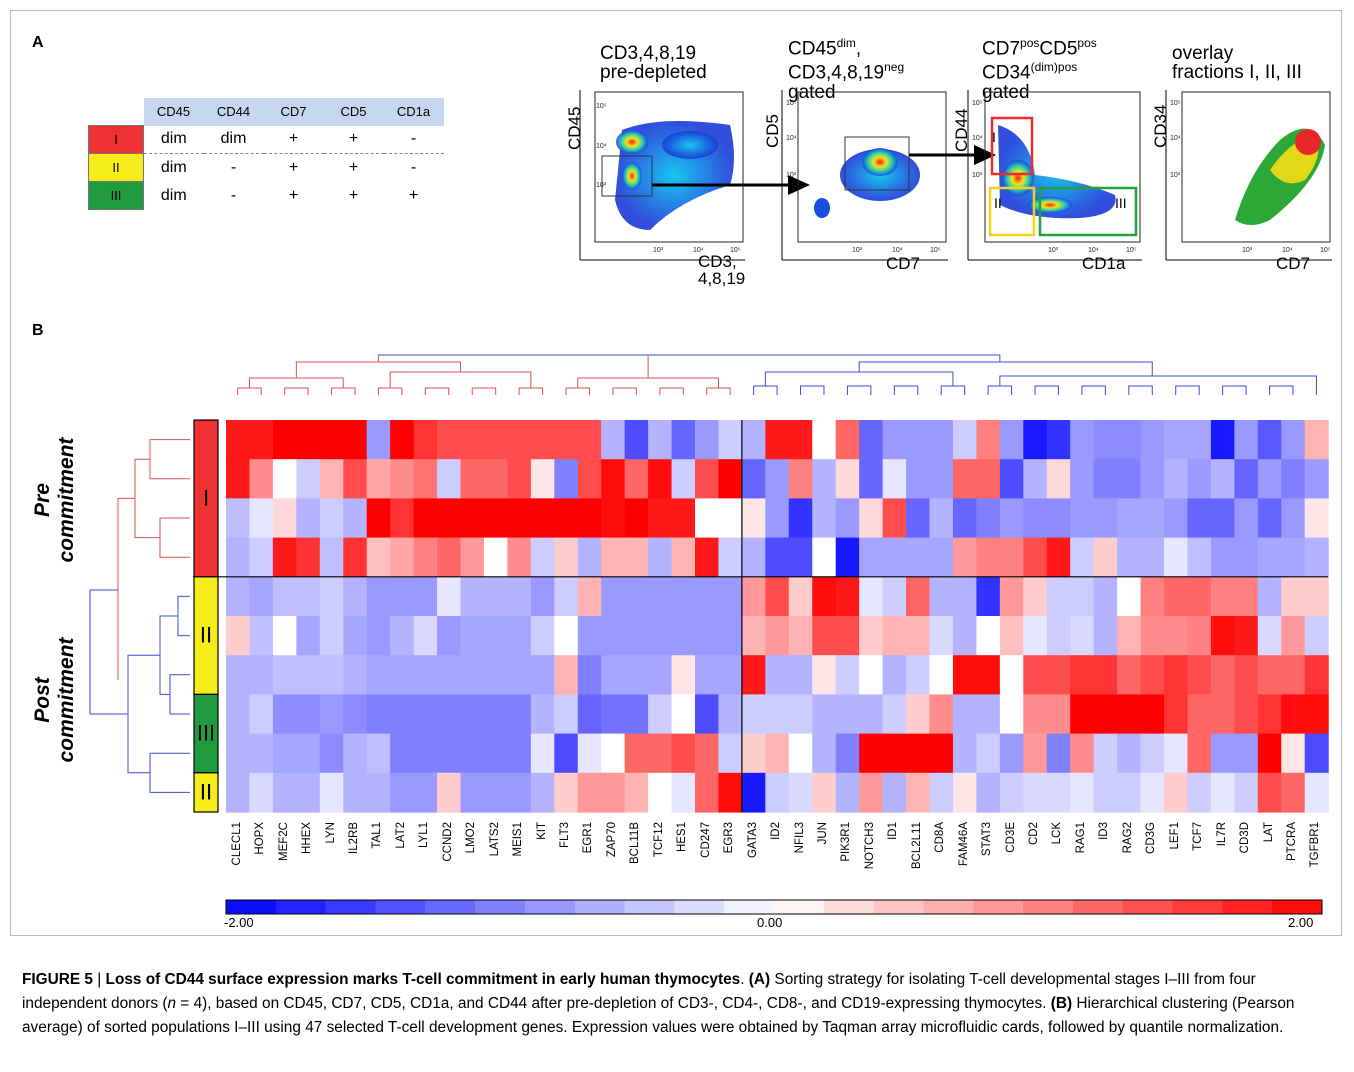 This screenshot has height=1072, width=1354. What do you see at coordinates (770, 922) in the screenshot?
I see `colorbar-mid-label: 0.00` at bounding box center [770, 922].